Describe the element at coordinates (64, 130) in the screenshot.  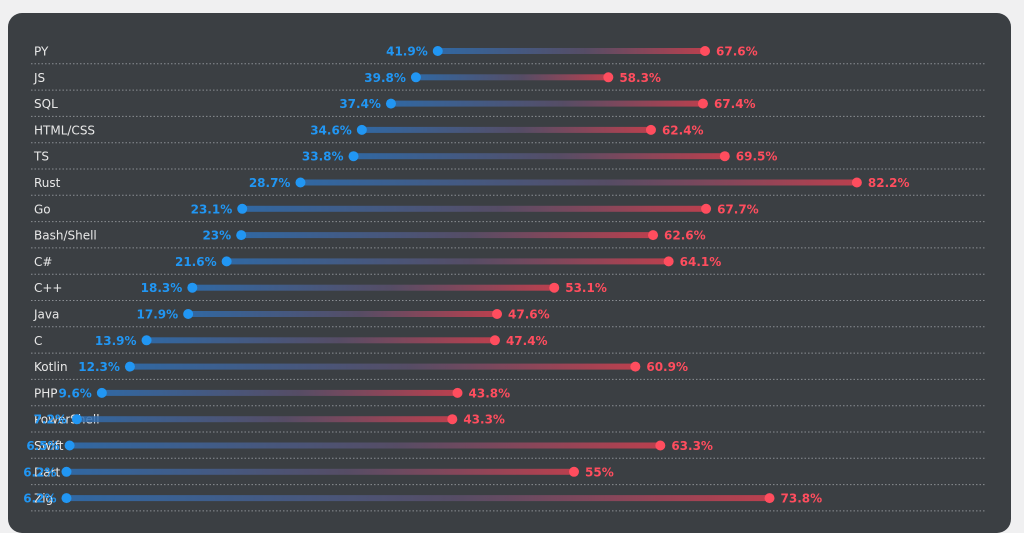
I see `row-label: HTML/CSS` at that location.